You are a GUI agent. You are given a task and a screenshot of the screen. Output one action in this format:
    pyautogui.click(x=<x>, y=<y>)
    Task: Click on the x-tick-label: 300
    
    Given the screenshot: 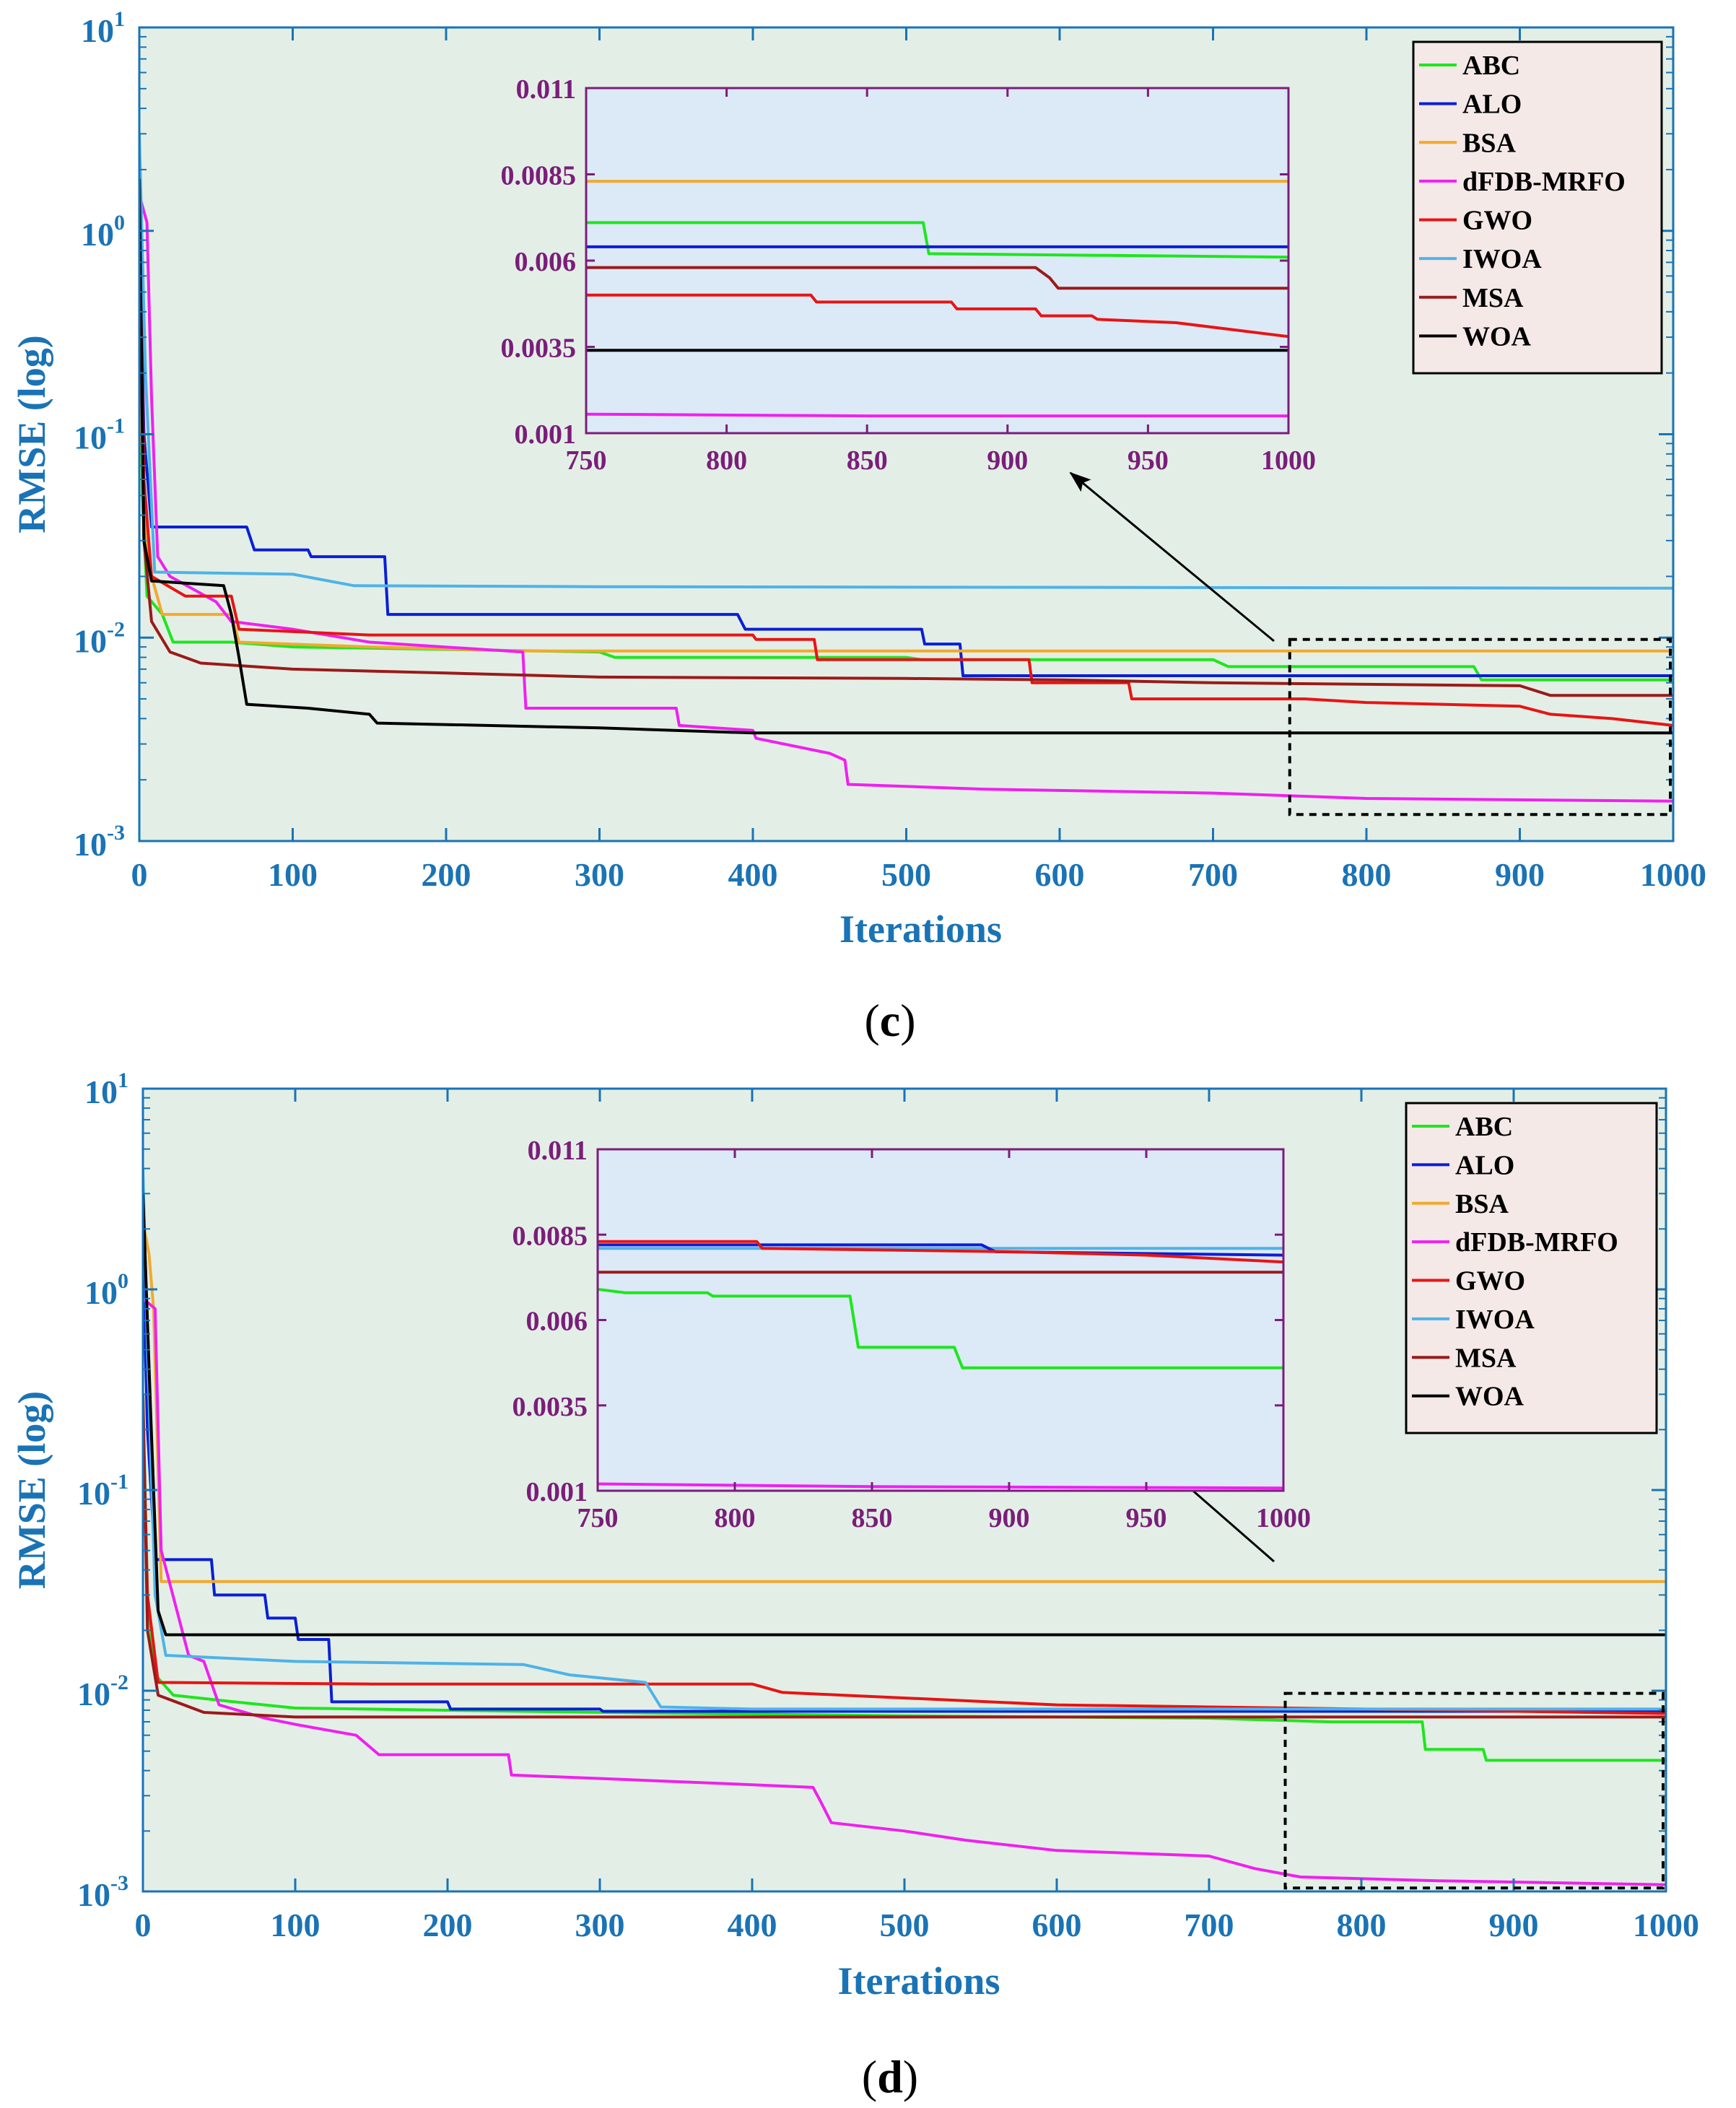 What is the action you would take?
    pyautogui.click(x=599, y=875)
    